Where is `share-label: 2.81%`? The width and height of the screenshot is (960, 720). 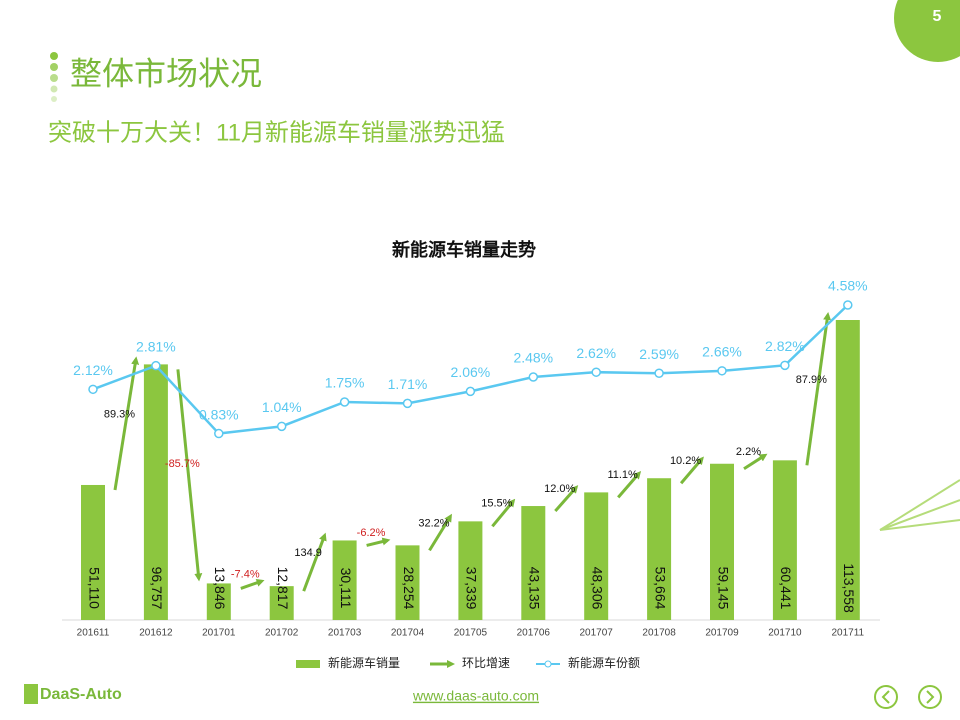 share-label: 2.81% is located at coordinates (156, 346).